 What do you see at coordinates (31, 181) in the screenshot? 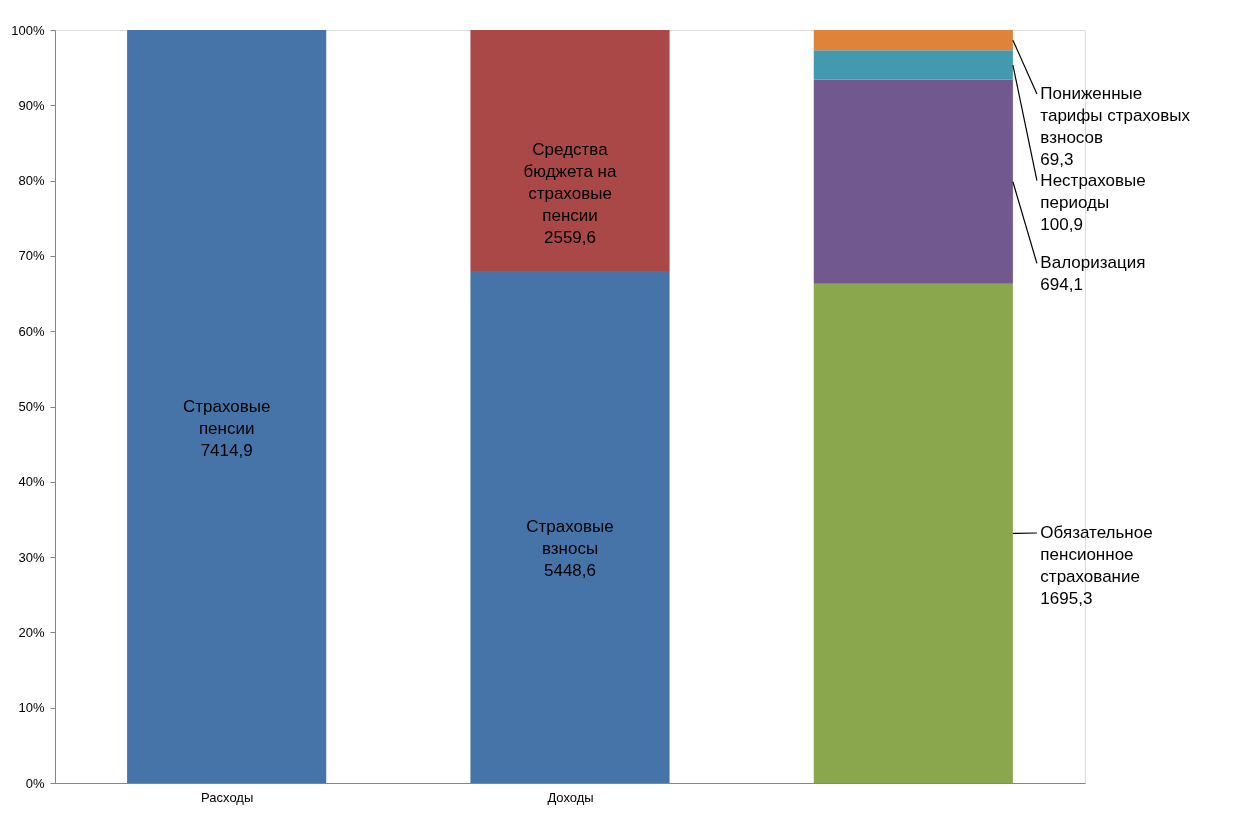
I see `y-tick-label: 80%` at bounding box center [31, 181].